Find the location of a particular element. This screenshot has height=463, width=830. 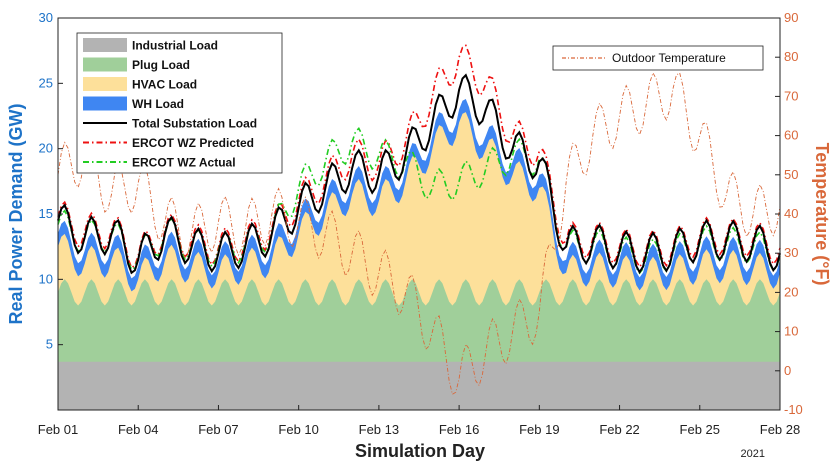

legend2-box is located at coordinates (658, 58).